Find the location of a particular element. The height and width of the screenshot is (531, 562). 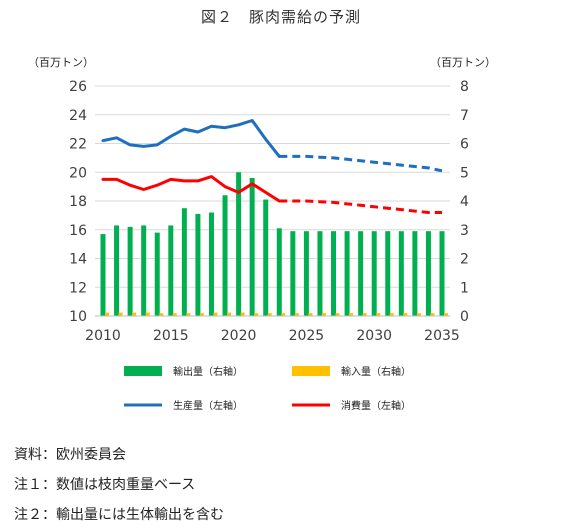

note-2: 注２：輸出量には生体輸出を含む is located at coordinates (119, 515).